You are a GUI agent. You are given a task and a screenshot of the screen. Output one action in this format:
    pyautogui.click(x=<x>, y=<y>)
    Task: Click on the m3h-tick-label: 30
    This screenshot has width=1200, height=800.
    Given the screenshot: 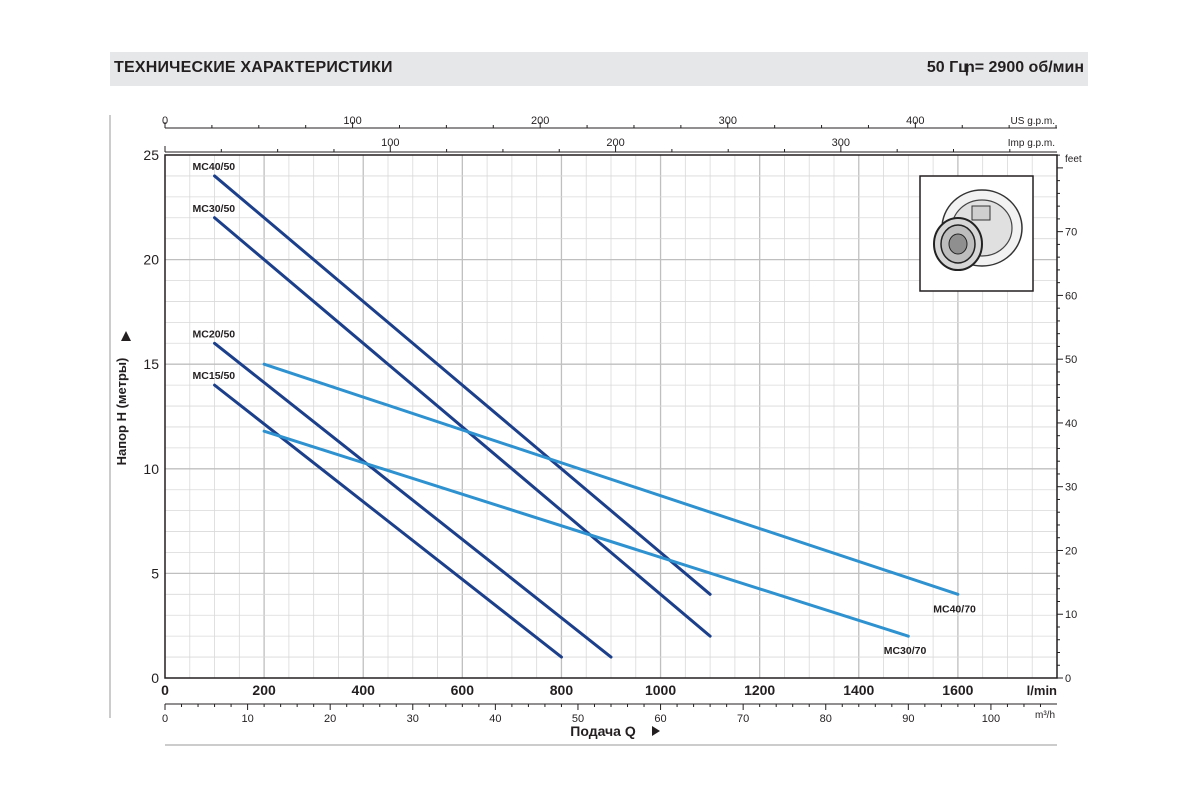 What is the action you would take?
    pyautogui.click(x=413, y=719)
    